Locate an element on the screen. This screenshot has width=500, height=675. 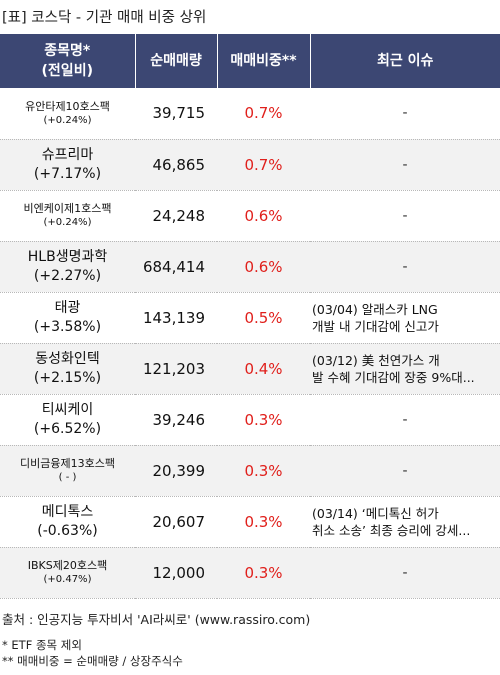
stock-name: 메디톡스 is located at coordinates (67, 511).